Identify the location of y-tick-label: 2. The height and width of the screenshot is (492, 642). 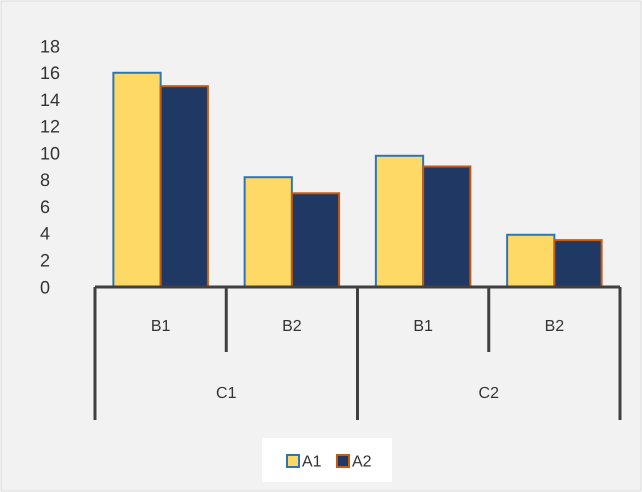
(45, 260).